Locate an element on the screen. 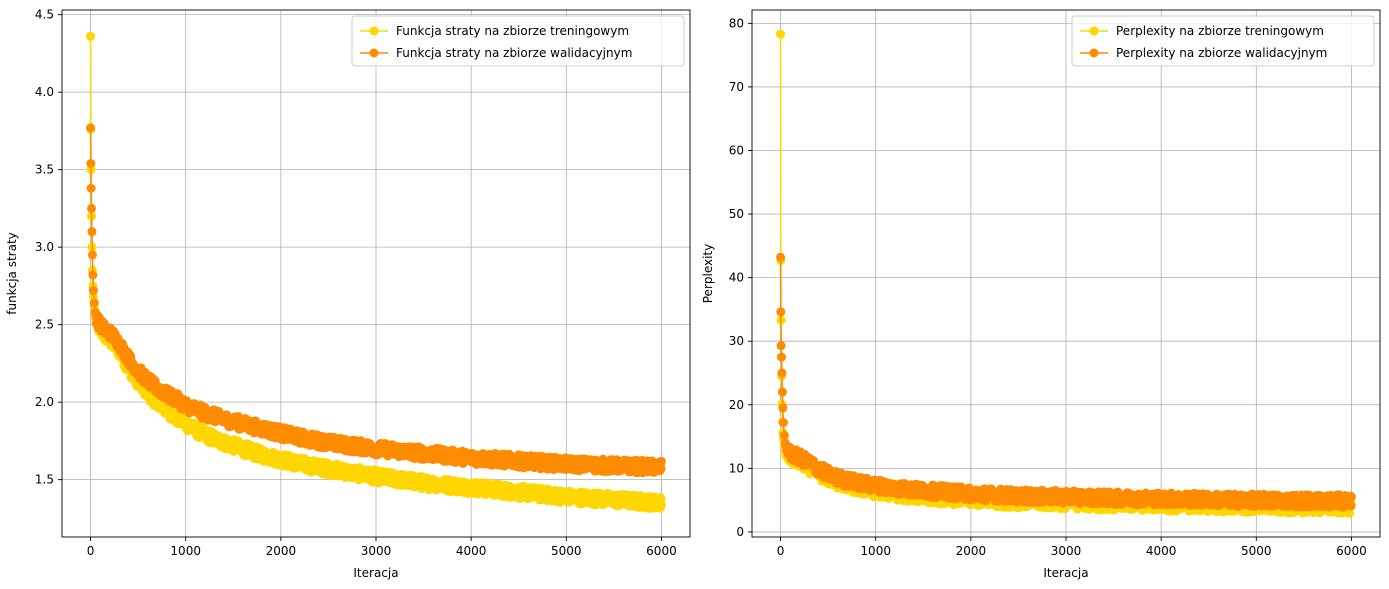 This screenshot has width=1389, height=589. y-tick-label: 30 is located at coordinates (736, 341).